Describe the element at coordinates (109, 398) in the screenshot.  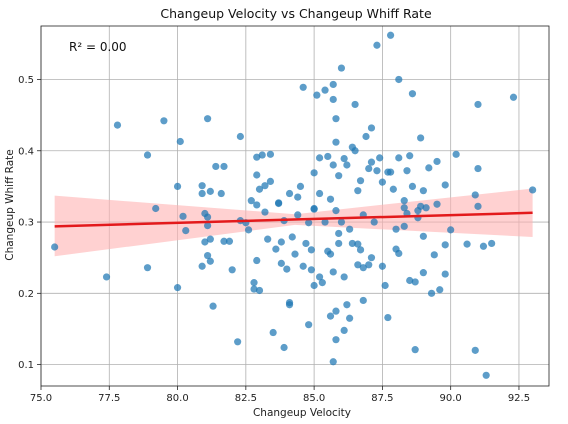
I see `x-tick-label: 77.5` at that location.